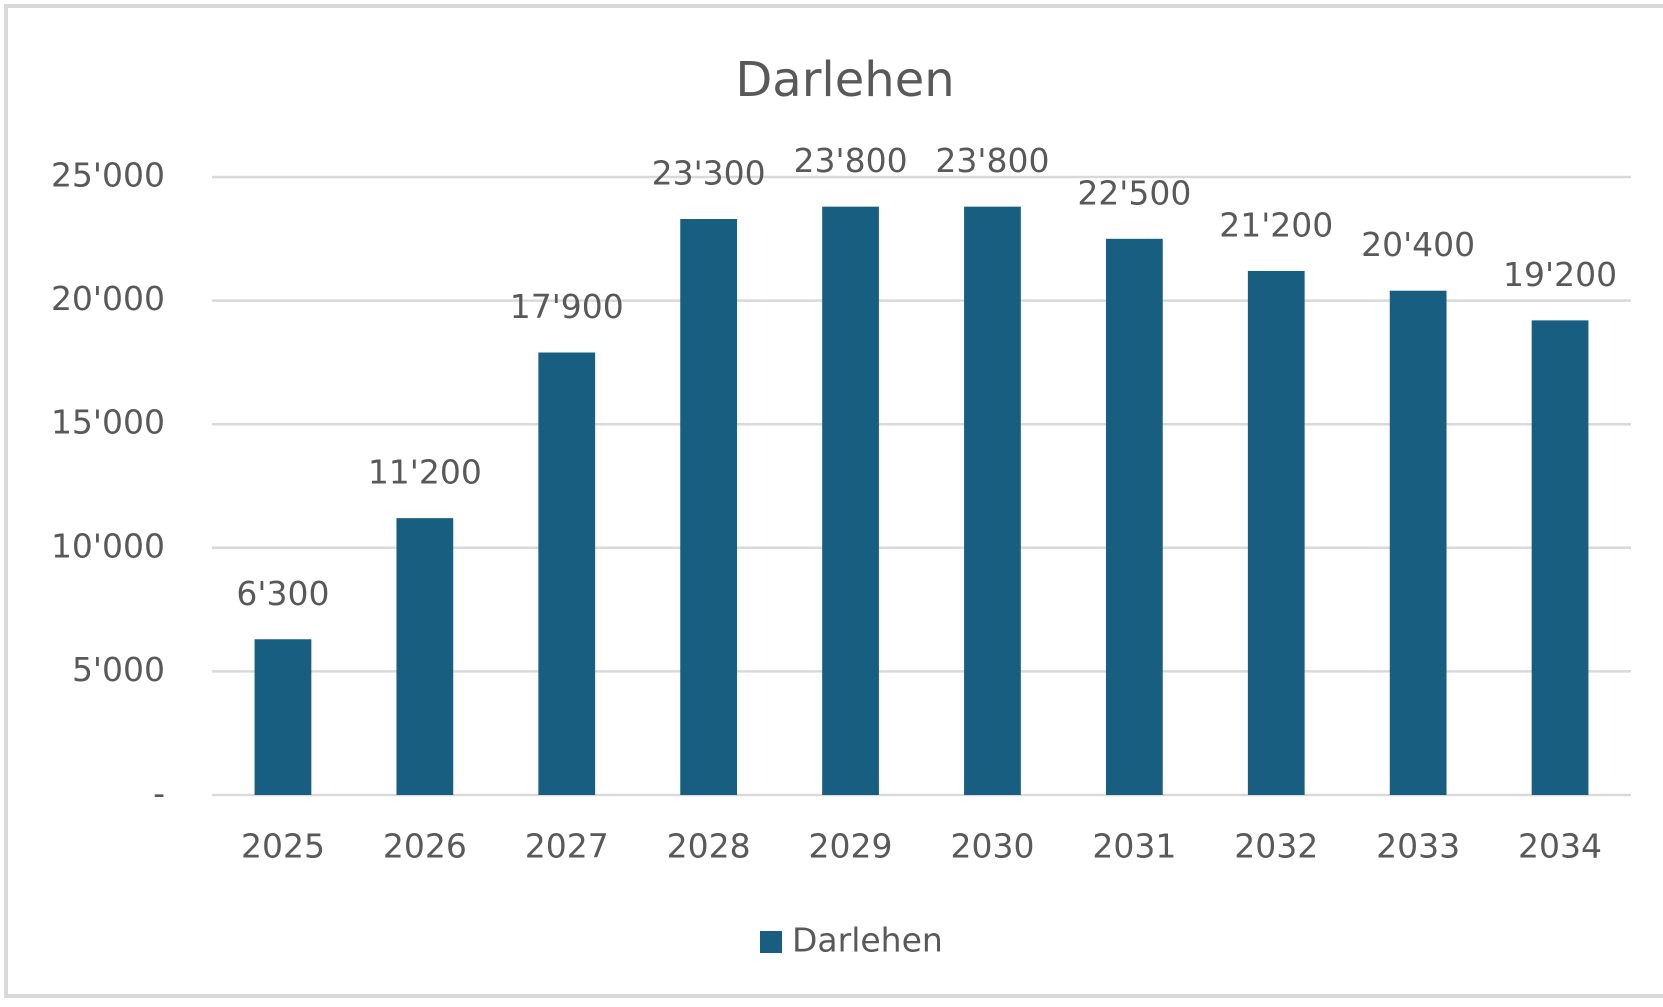 The image size is (1663, 1007). I want to click on x-tick-label: 2027, so click(567, 846).